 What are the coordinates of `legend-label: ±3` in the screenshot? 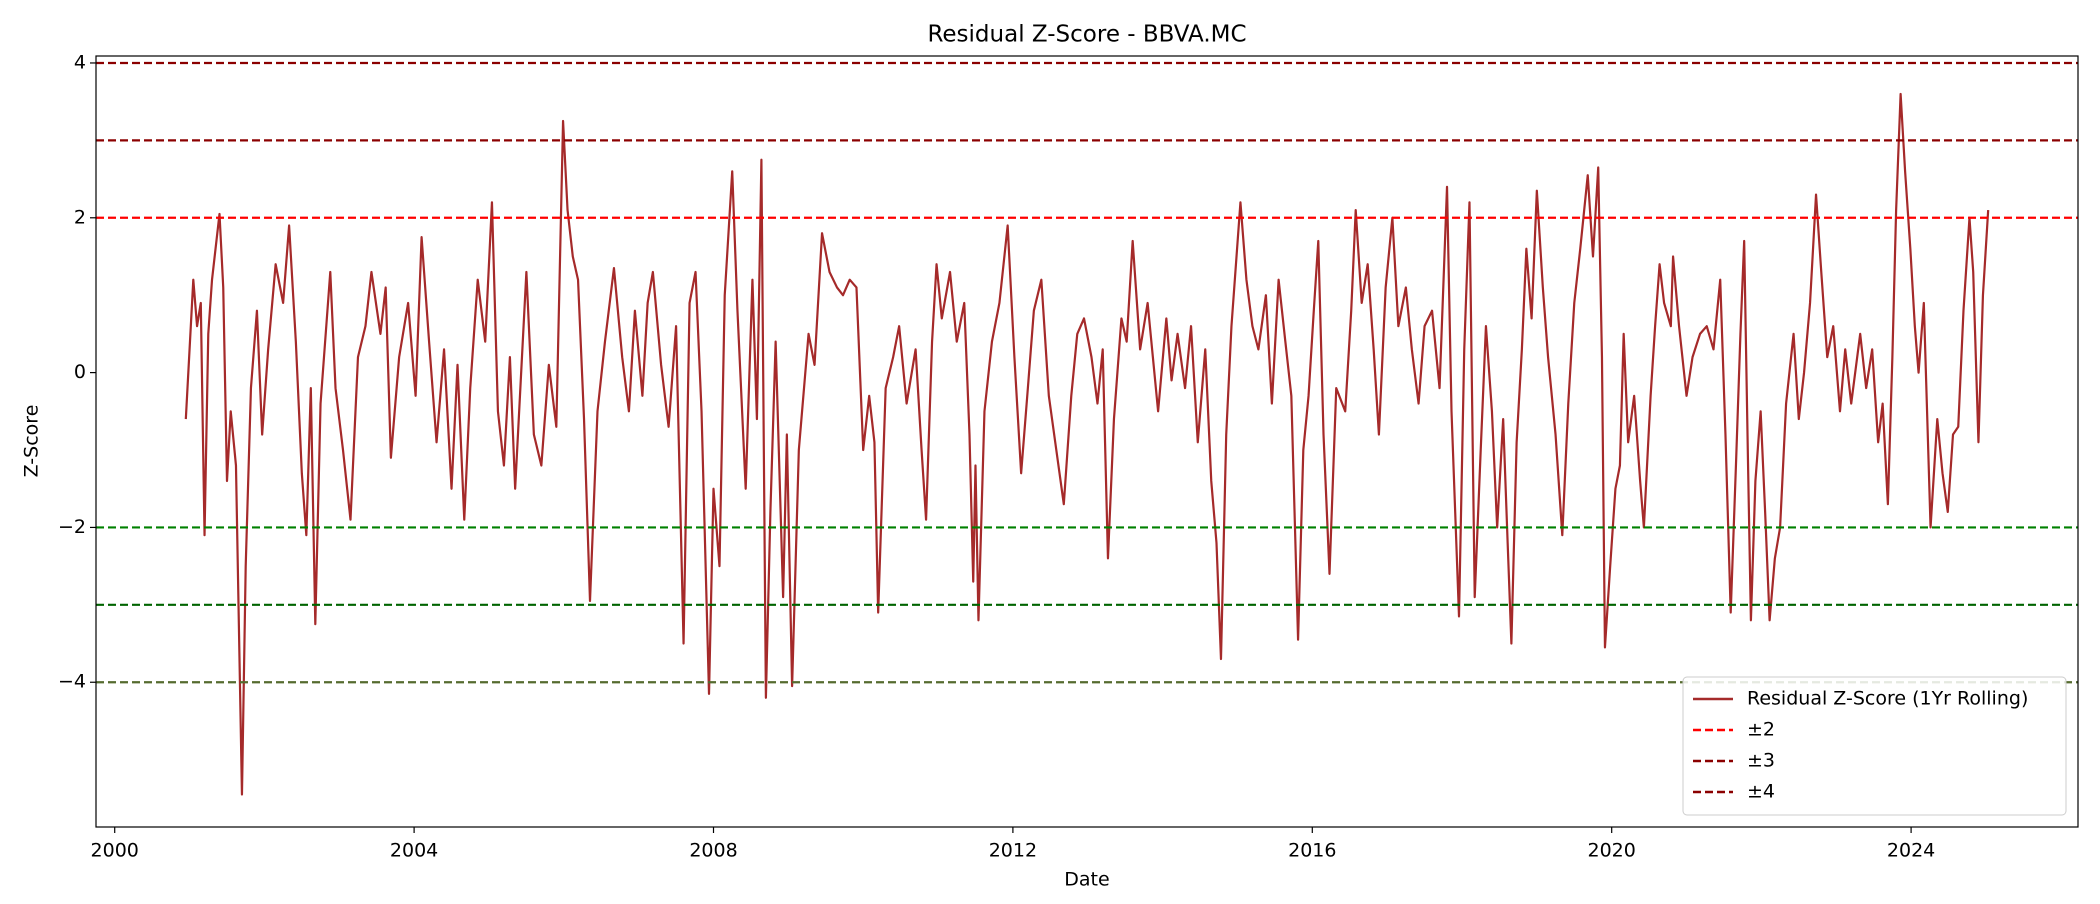 It's located at (1761, 761).